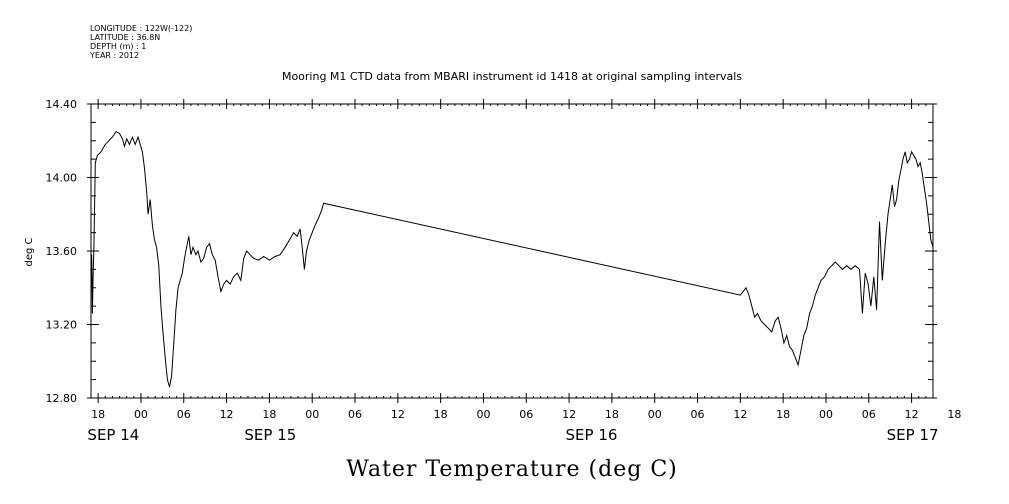 This screenshot has height=504, width=1009. What do you see at coordinates (62, 398) in the screenshot?
I see `y-tick-label: 12.80` at bounding box center [62, 398].